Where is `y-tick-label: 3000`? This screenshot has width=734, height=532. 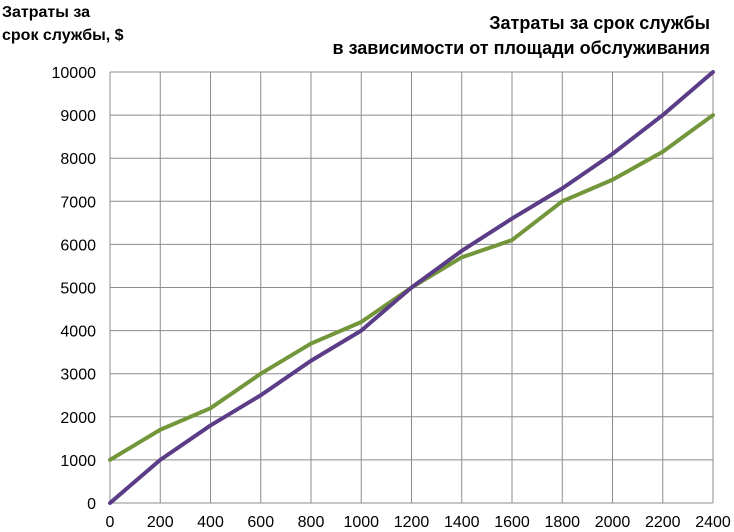 y-tick-label: 3000 is located at coordinates (78, 375).